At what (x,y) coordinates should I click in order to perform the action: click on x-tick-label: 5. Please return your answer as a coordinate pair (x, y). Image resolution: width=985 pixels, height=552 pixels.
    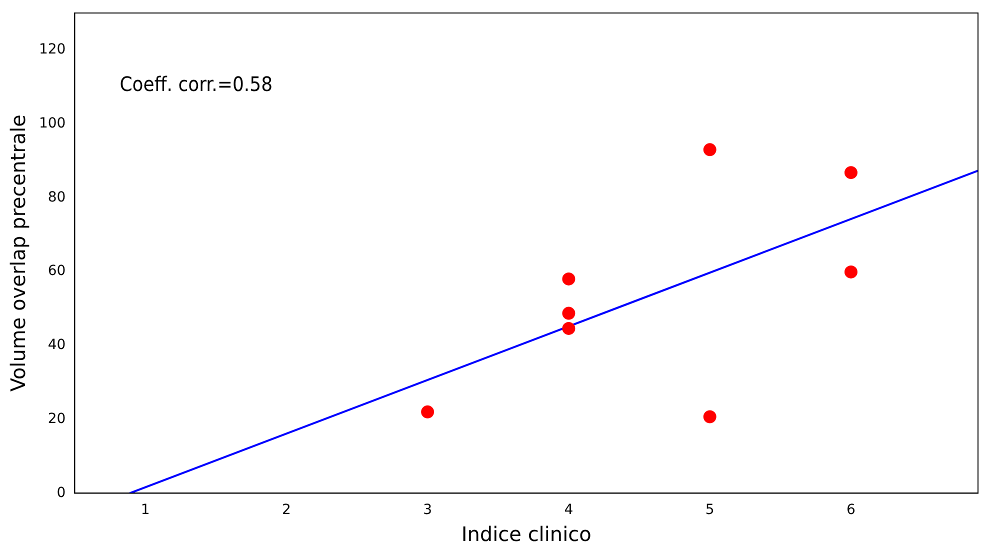
    Looking at the image, I should click on (709, 510).